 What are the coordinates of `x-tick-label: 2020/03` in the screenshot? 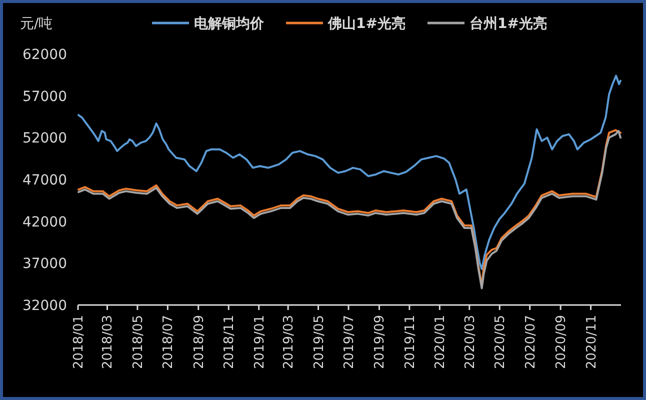 It's located at (470, 342).